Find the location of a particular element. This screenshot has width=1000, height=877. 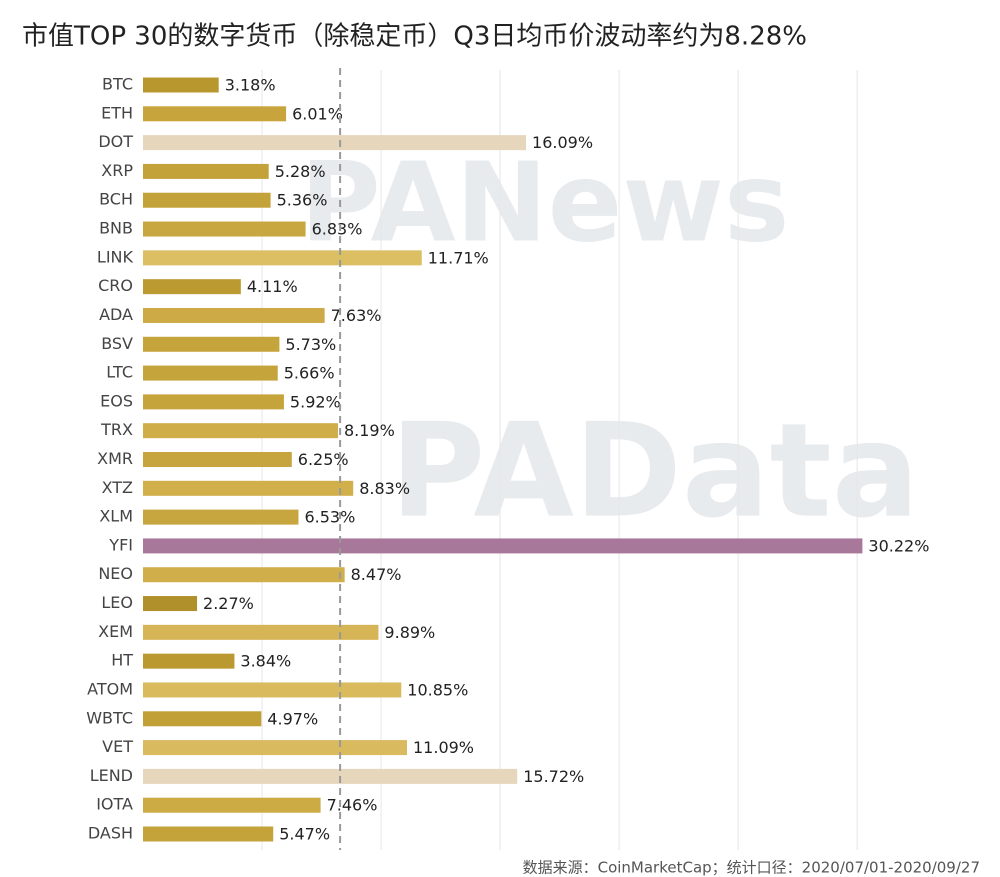

y-tick-label: IOTA is located at coordinates (114, 804).